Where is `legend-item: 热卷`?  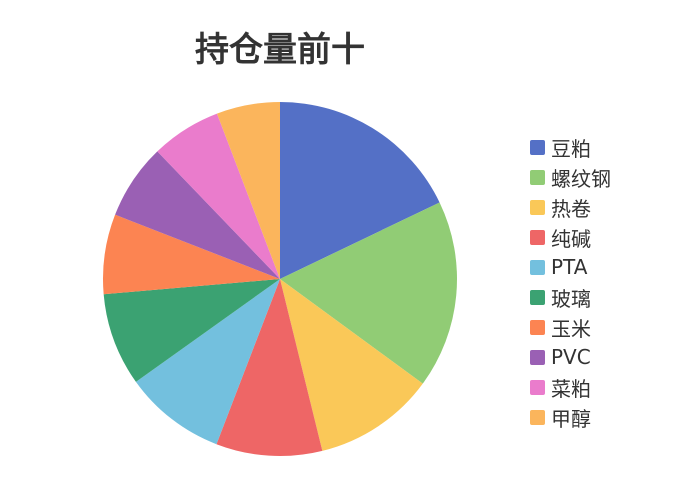
legend-item: 热卷 is located at coordinates (570, 207).